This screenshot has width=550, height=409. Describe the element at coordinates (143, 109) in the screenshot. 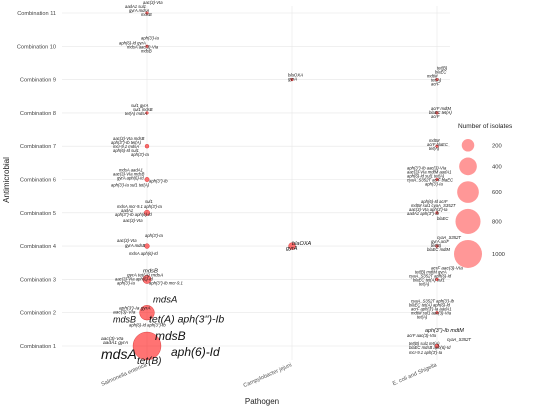

I see `gene-label: sul1 mdsB` at that location.